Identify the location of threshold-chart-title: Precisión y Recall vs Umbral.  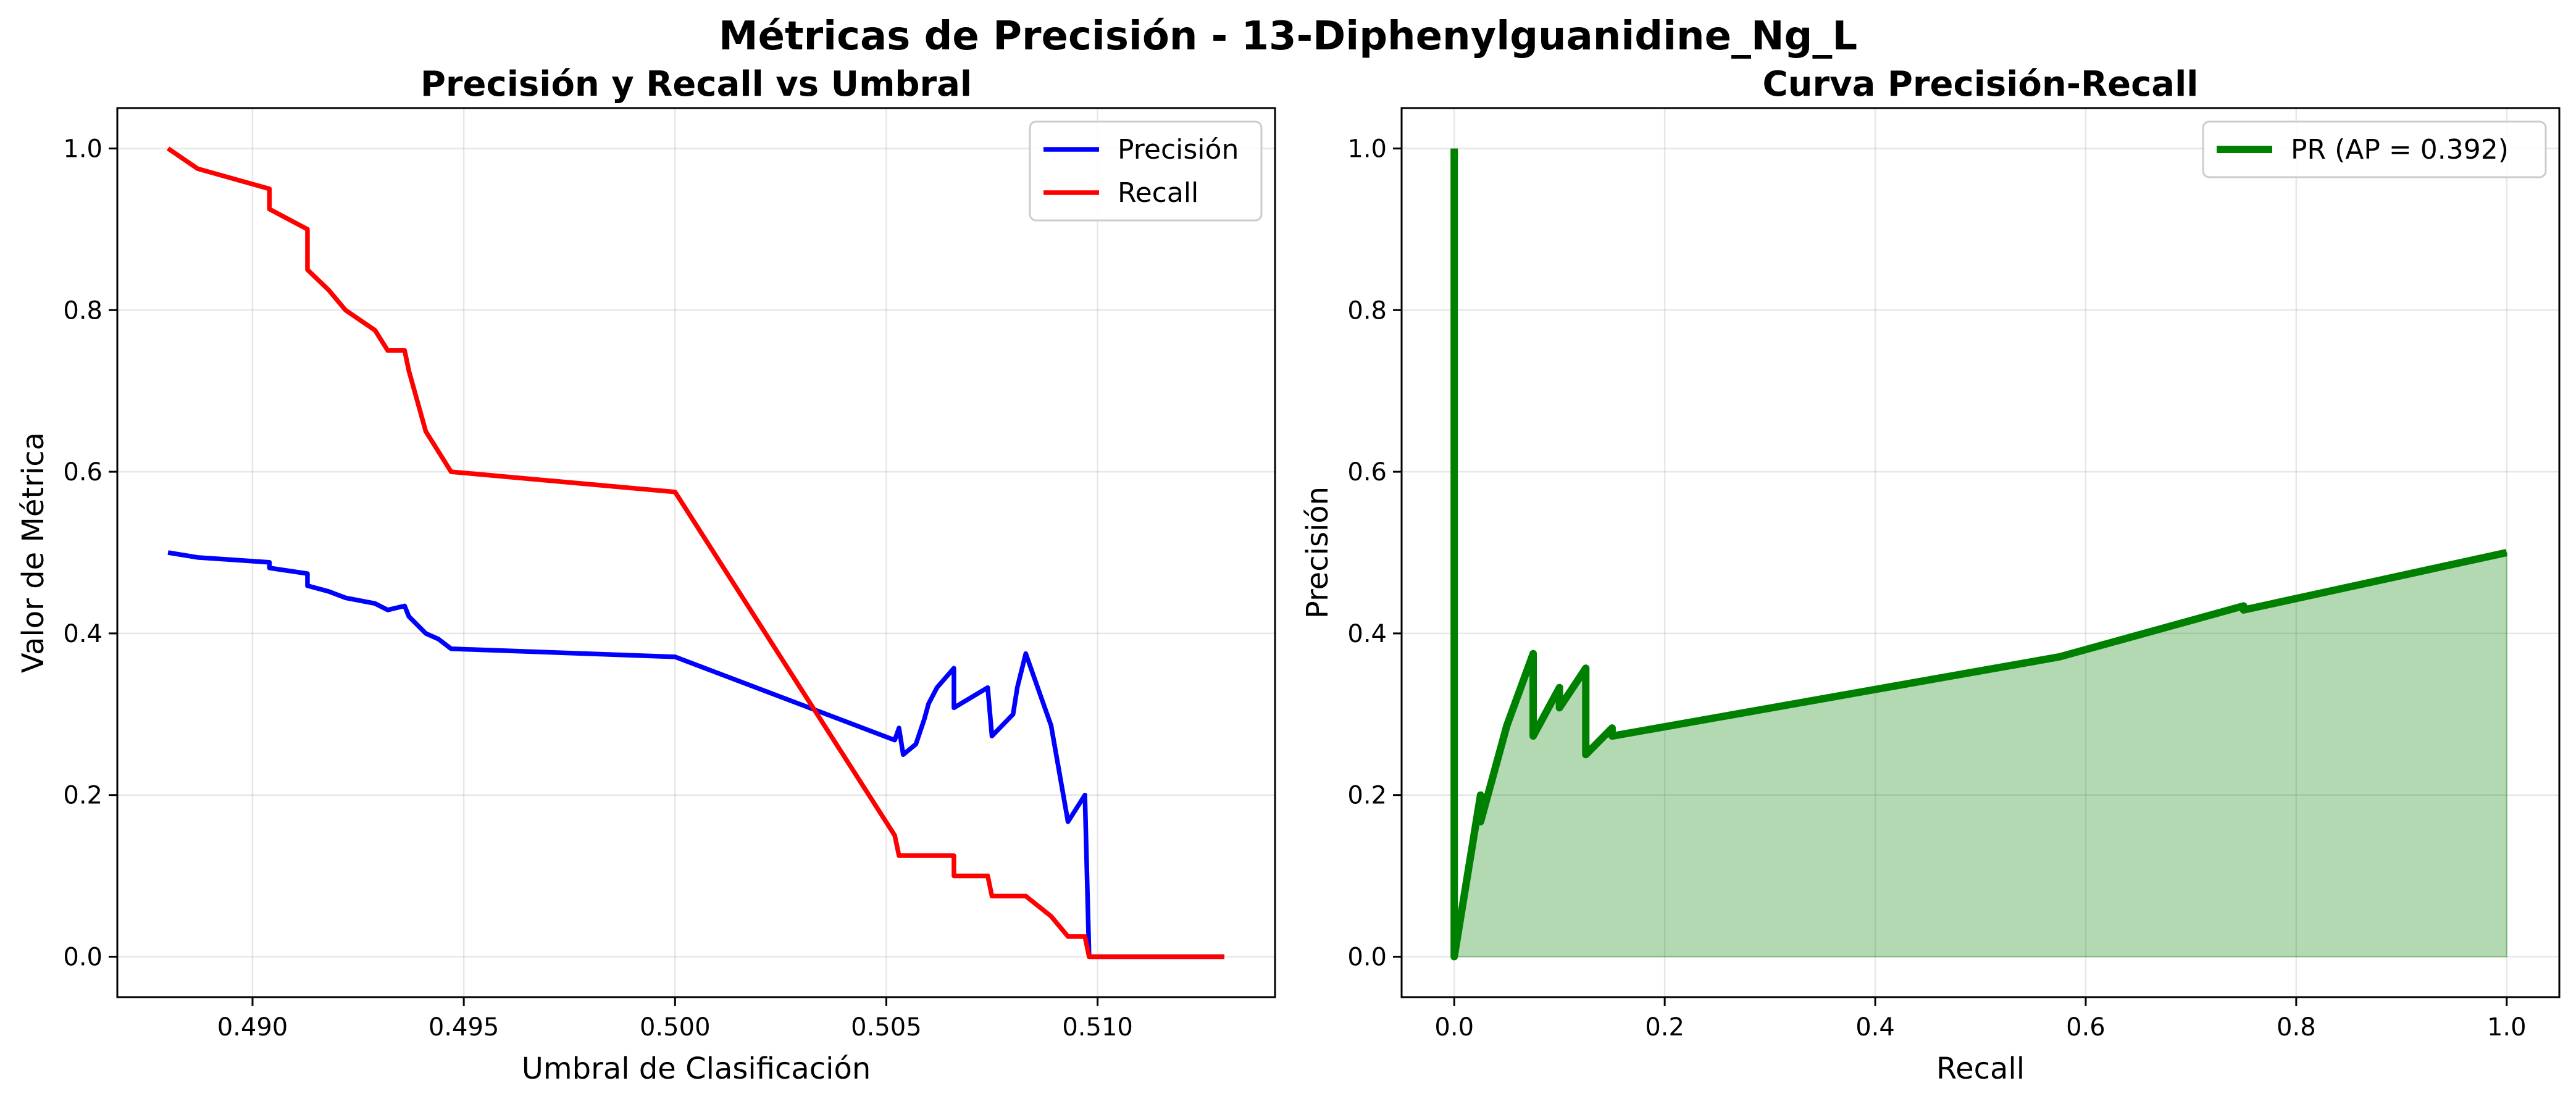
(696, 84).